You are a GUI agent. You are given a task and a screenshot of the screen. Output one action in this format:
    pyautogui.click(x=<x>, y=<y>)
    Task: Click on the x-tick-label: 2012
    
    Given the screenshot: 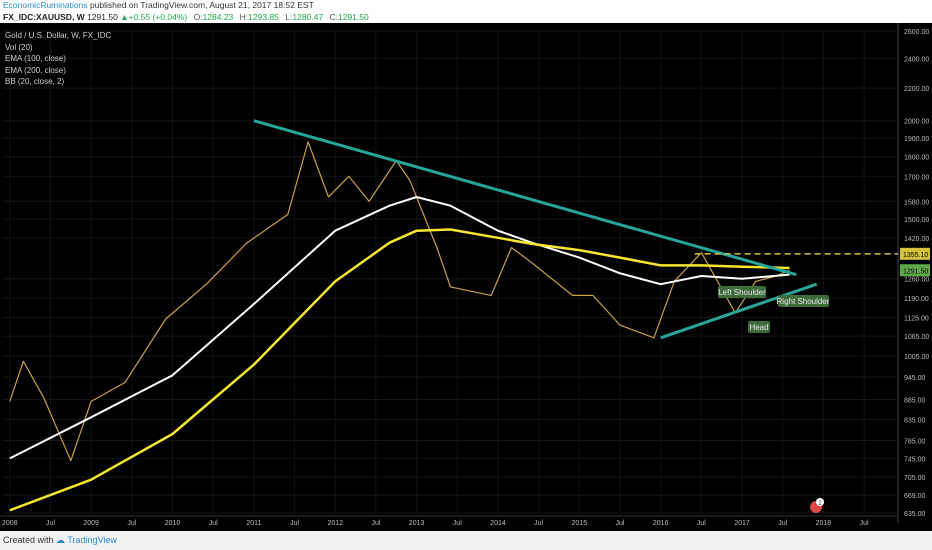 What is the action you would take?
    pyautogui.click(x=335, y=523)
    